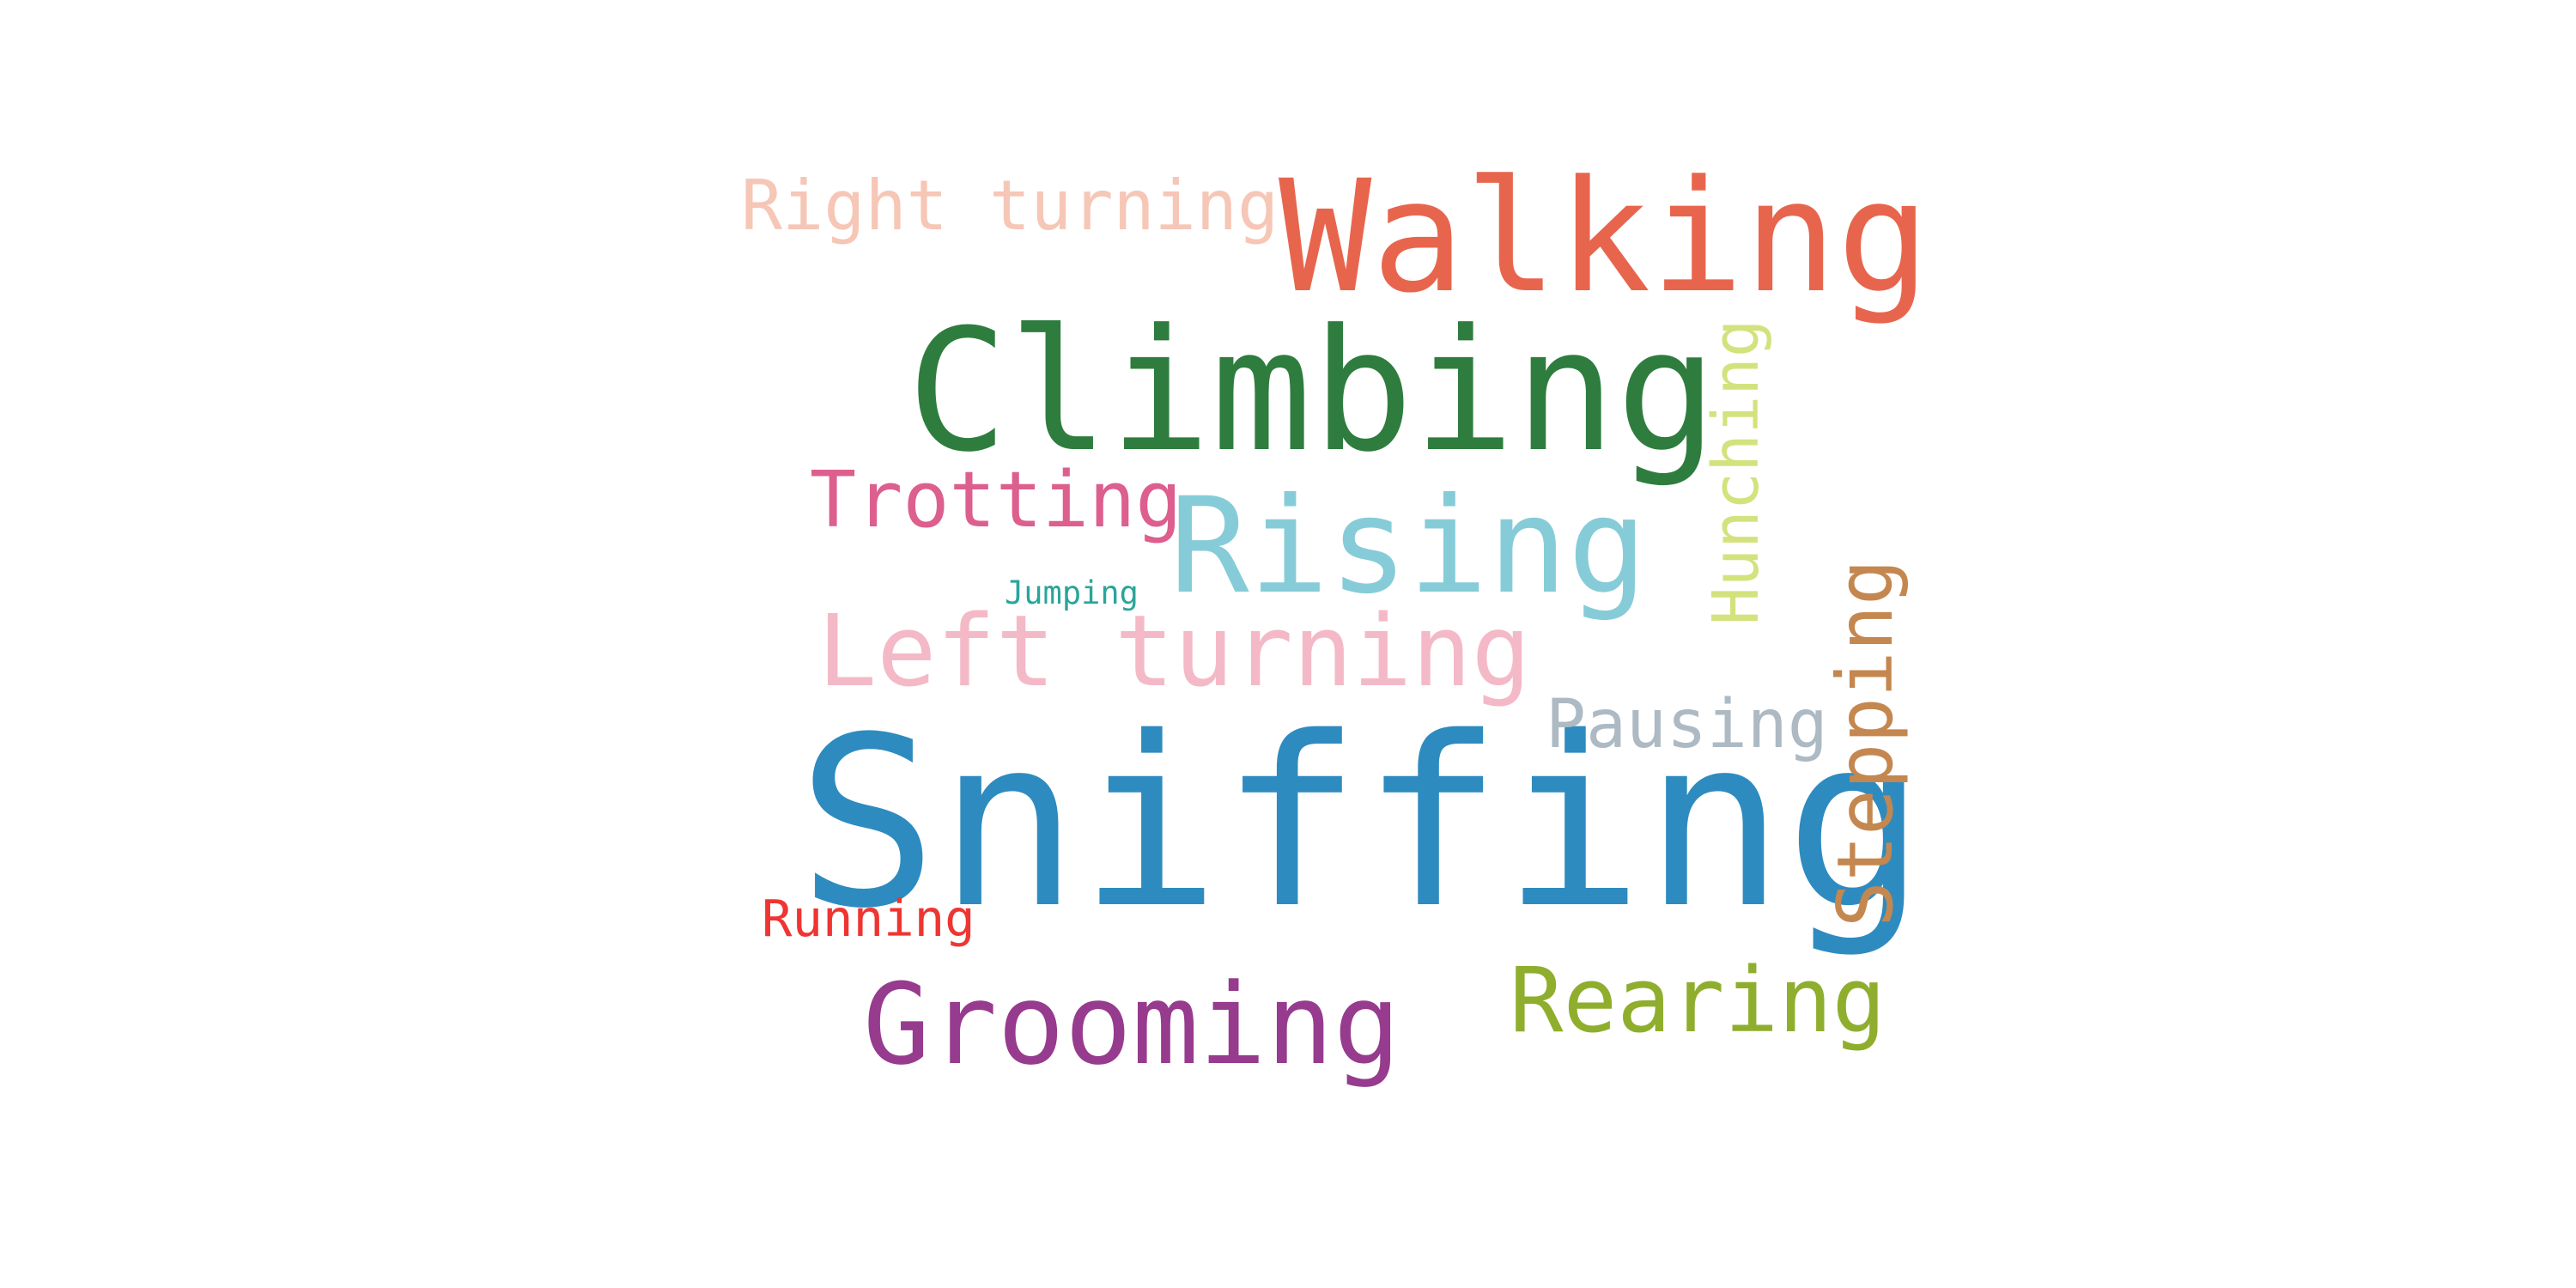  I want to click on word-pausing: Pausing, so click(1687, 724).